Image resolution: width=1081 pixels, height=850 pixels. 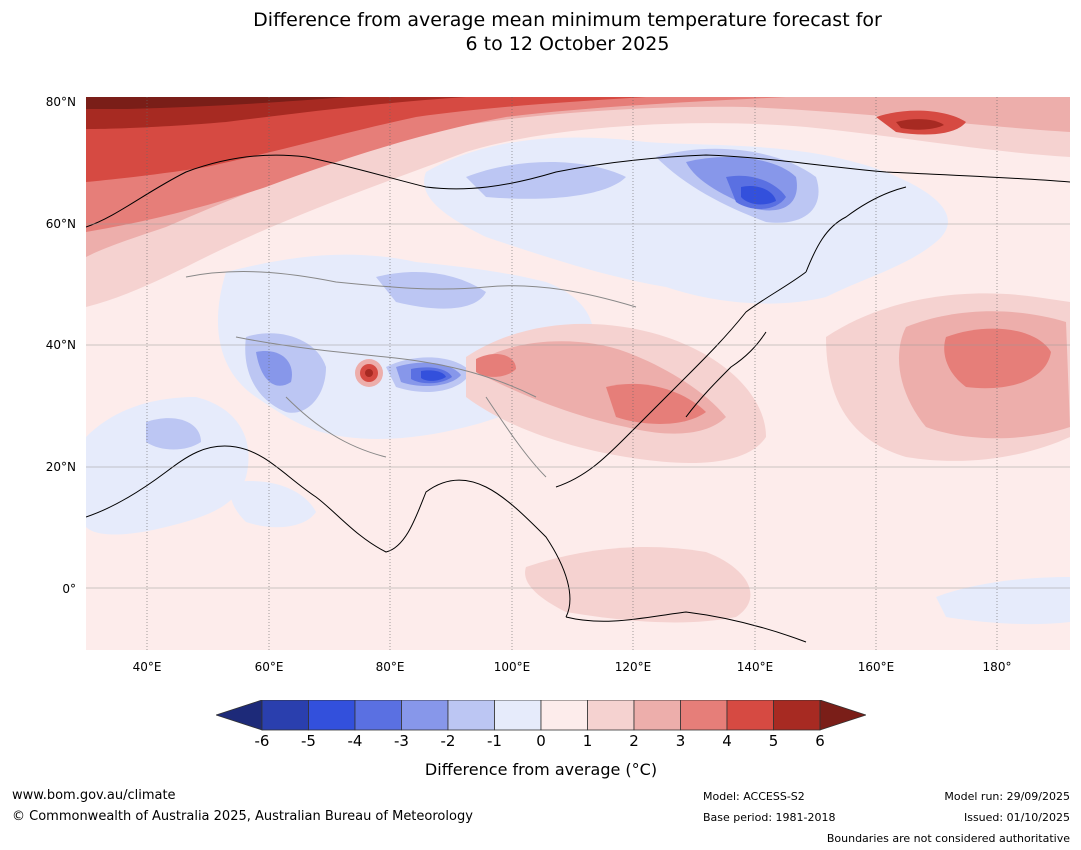 What do you see at coordinates (60, 224) in the screenshot?
I see `lat-label-60n: 60°N` at bounding box center [60, 224].